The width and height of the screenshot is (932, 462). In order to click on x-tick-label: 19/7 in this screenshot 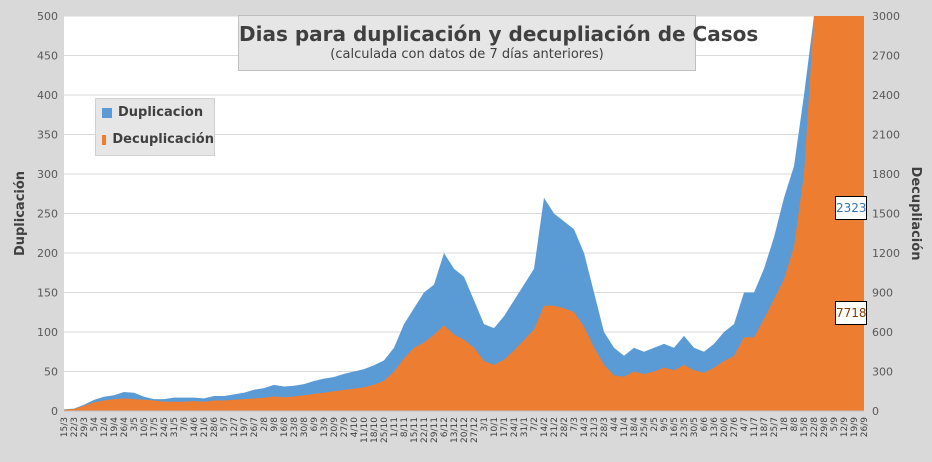, I will do `click(245, 427)`.